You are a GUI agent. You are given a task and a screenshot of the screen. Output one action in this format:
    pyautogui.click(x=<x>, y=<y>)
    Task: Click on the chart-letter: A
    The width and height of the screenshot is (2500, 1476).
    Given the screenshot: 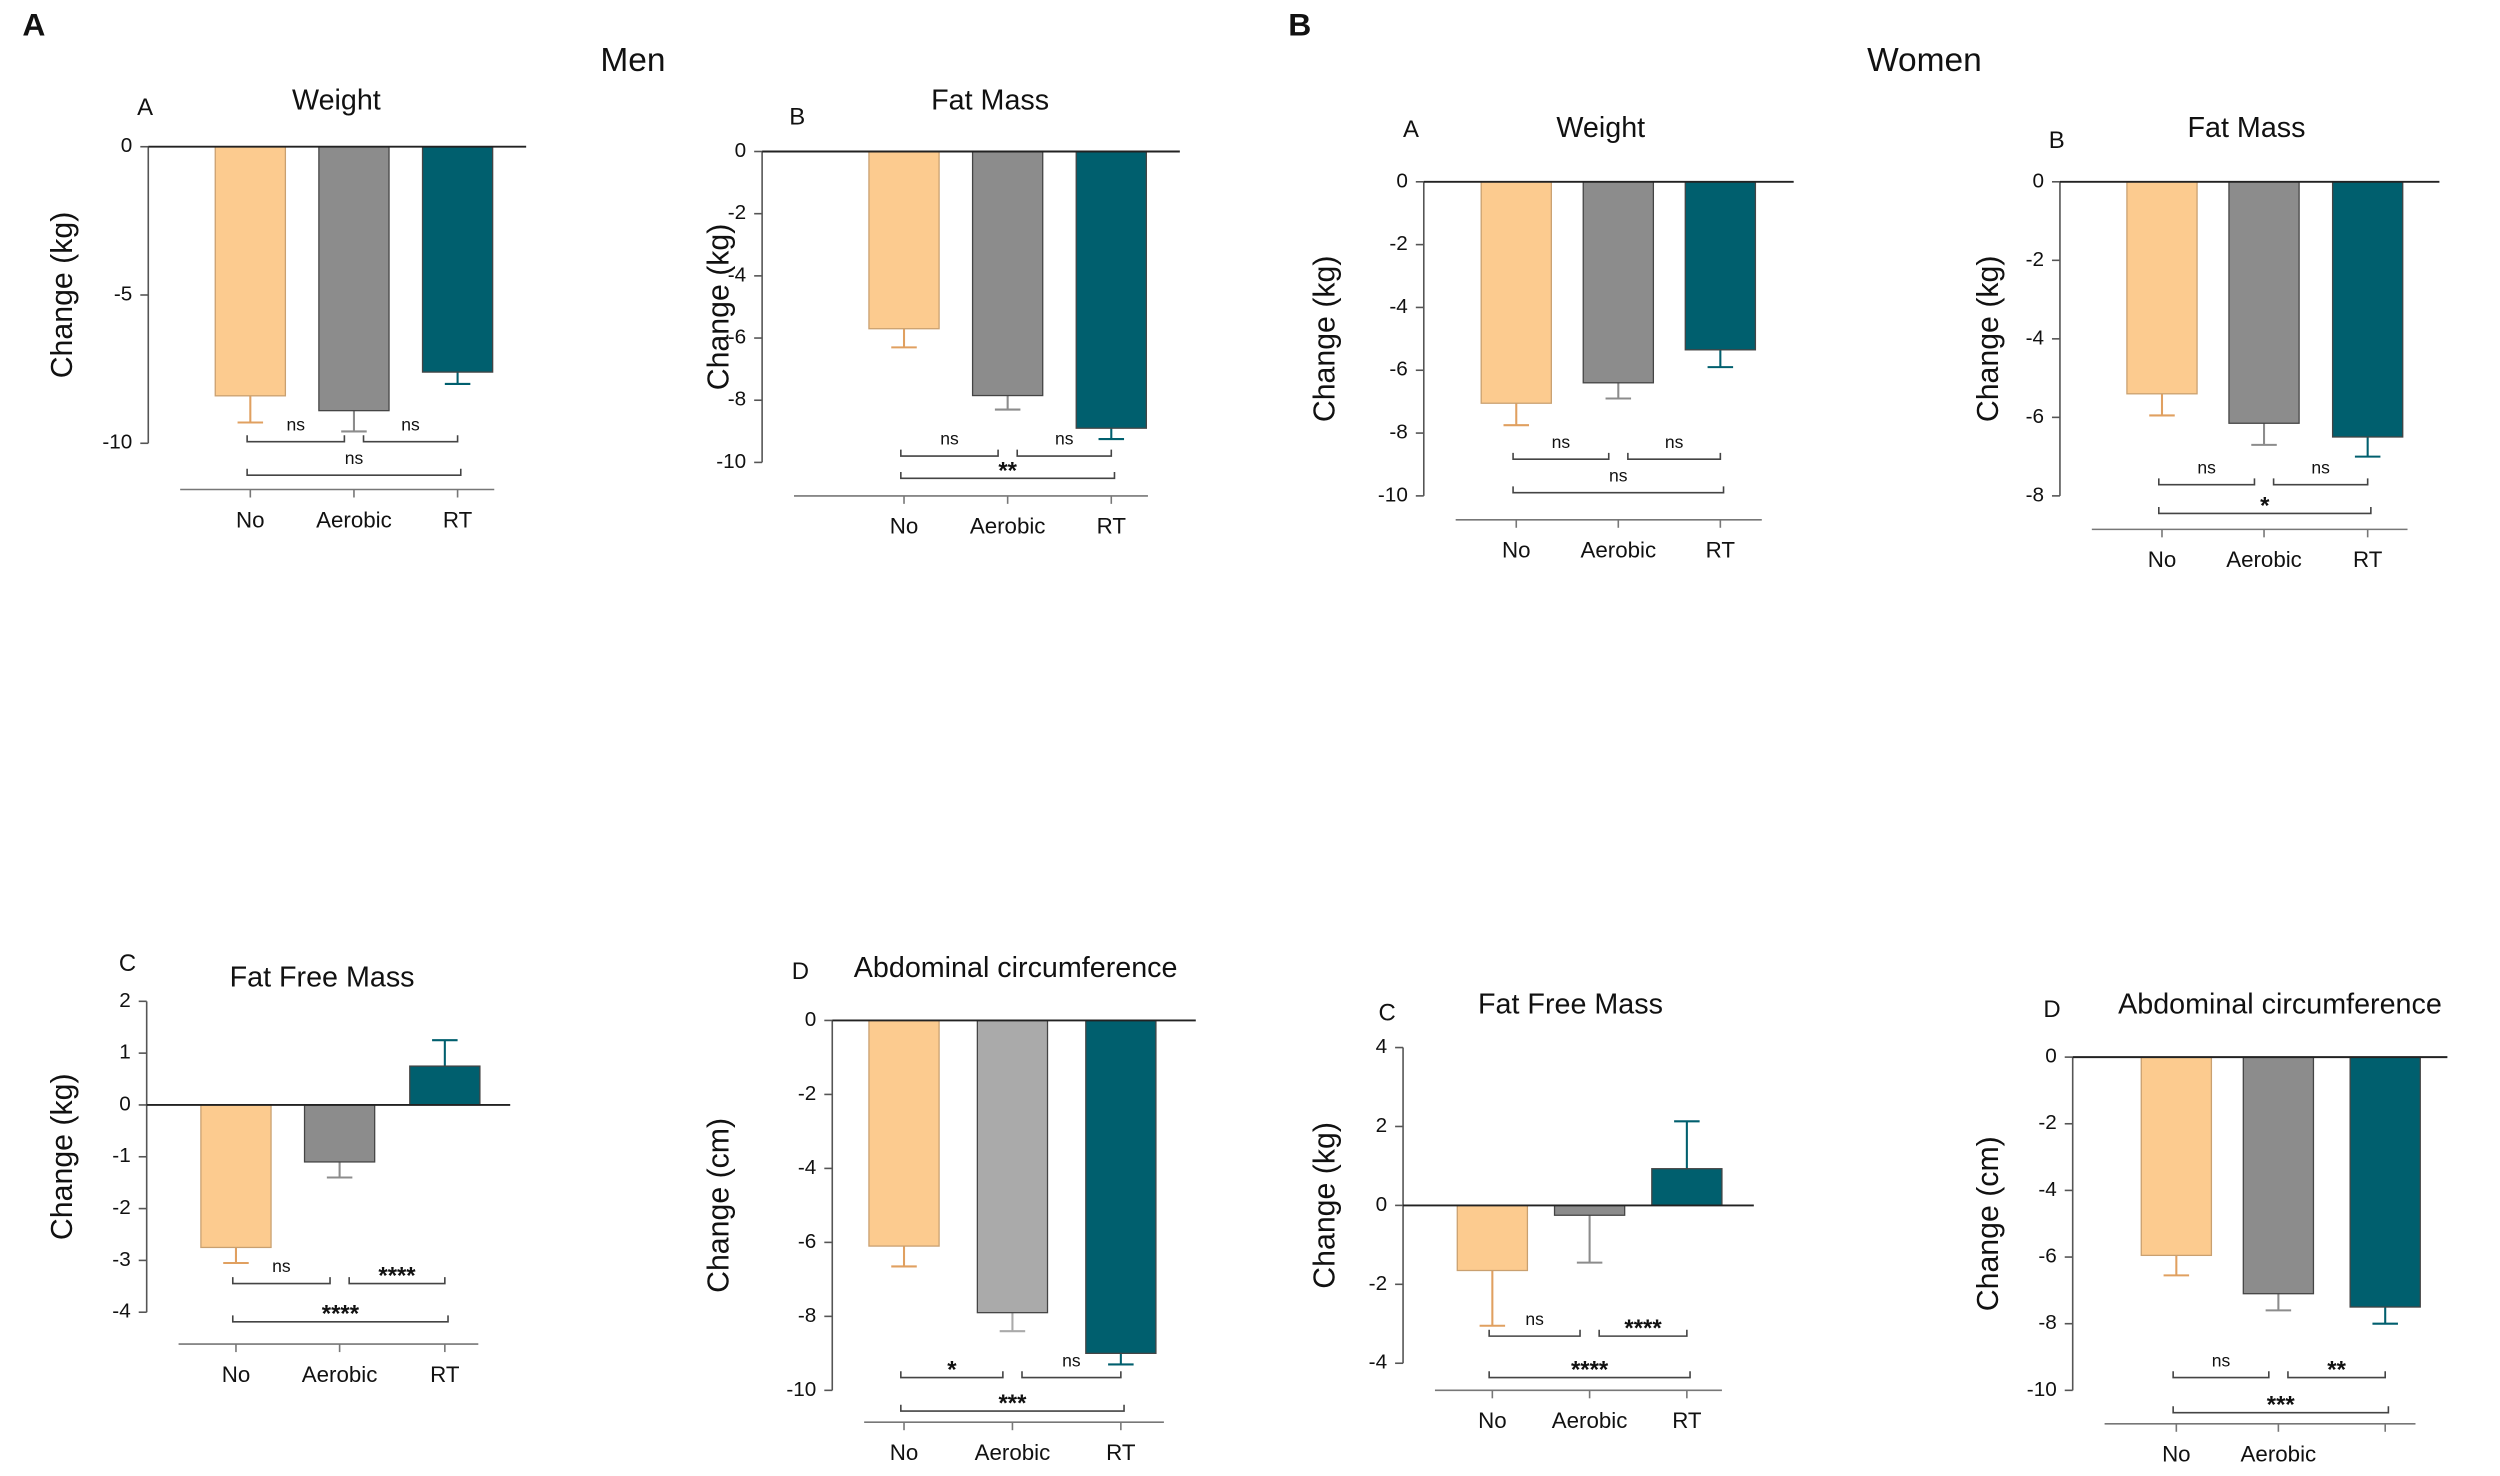 What is the action you would take?
    pyautogui.click(x=145, y=107)
    